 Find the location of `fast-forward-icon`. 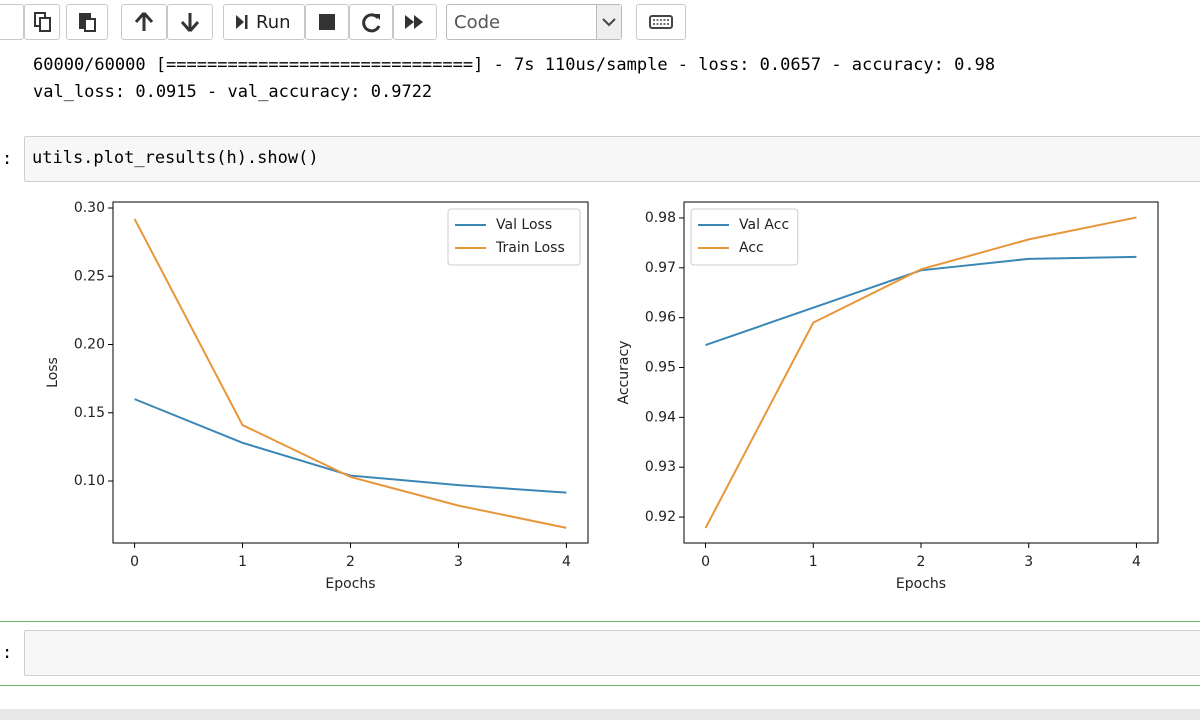

fast-forward-icon is located at coordinates (414, 22).